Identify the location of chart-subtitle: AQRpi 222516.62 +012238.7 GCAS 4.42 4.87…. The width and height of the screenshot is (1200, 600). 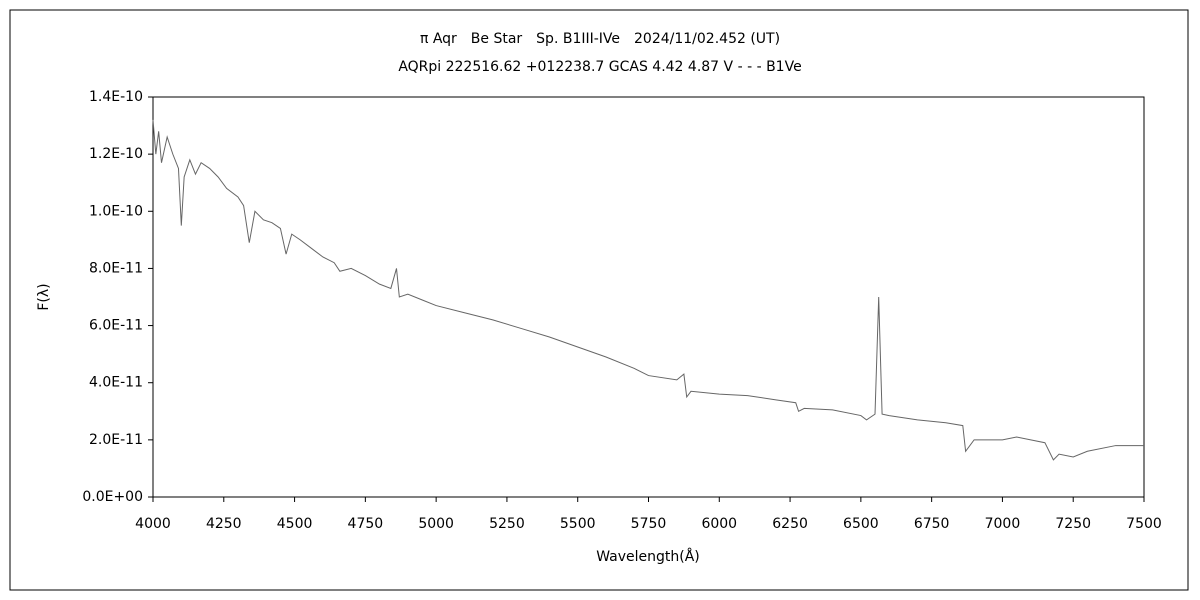
(599, 67).